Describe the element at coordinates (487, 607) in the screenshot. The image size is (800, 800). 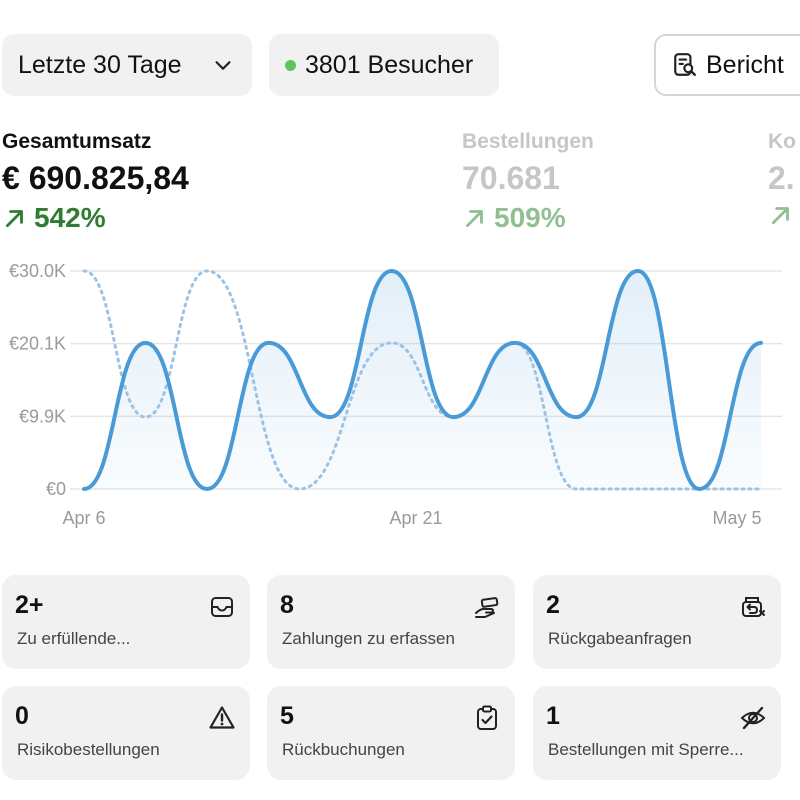
I see `hand-payment-icon` at that location.